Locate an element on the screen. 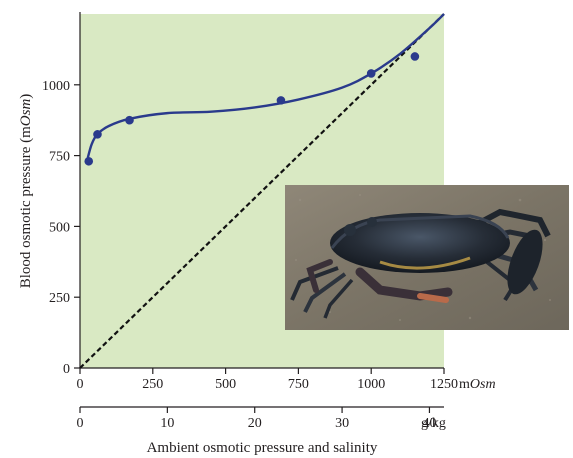  x-tick-label: 1000 is located at coordinates (371, 384).